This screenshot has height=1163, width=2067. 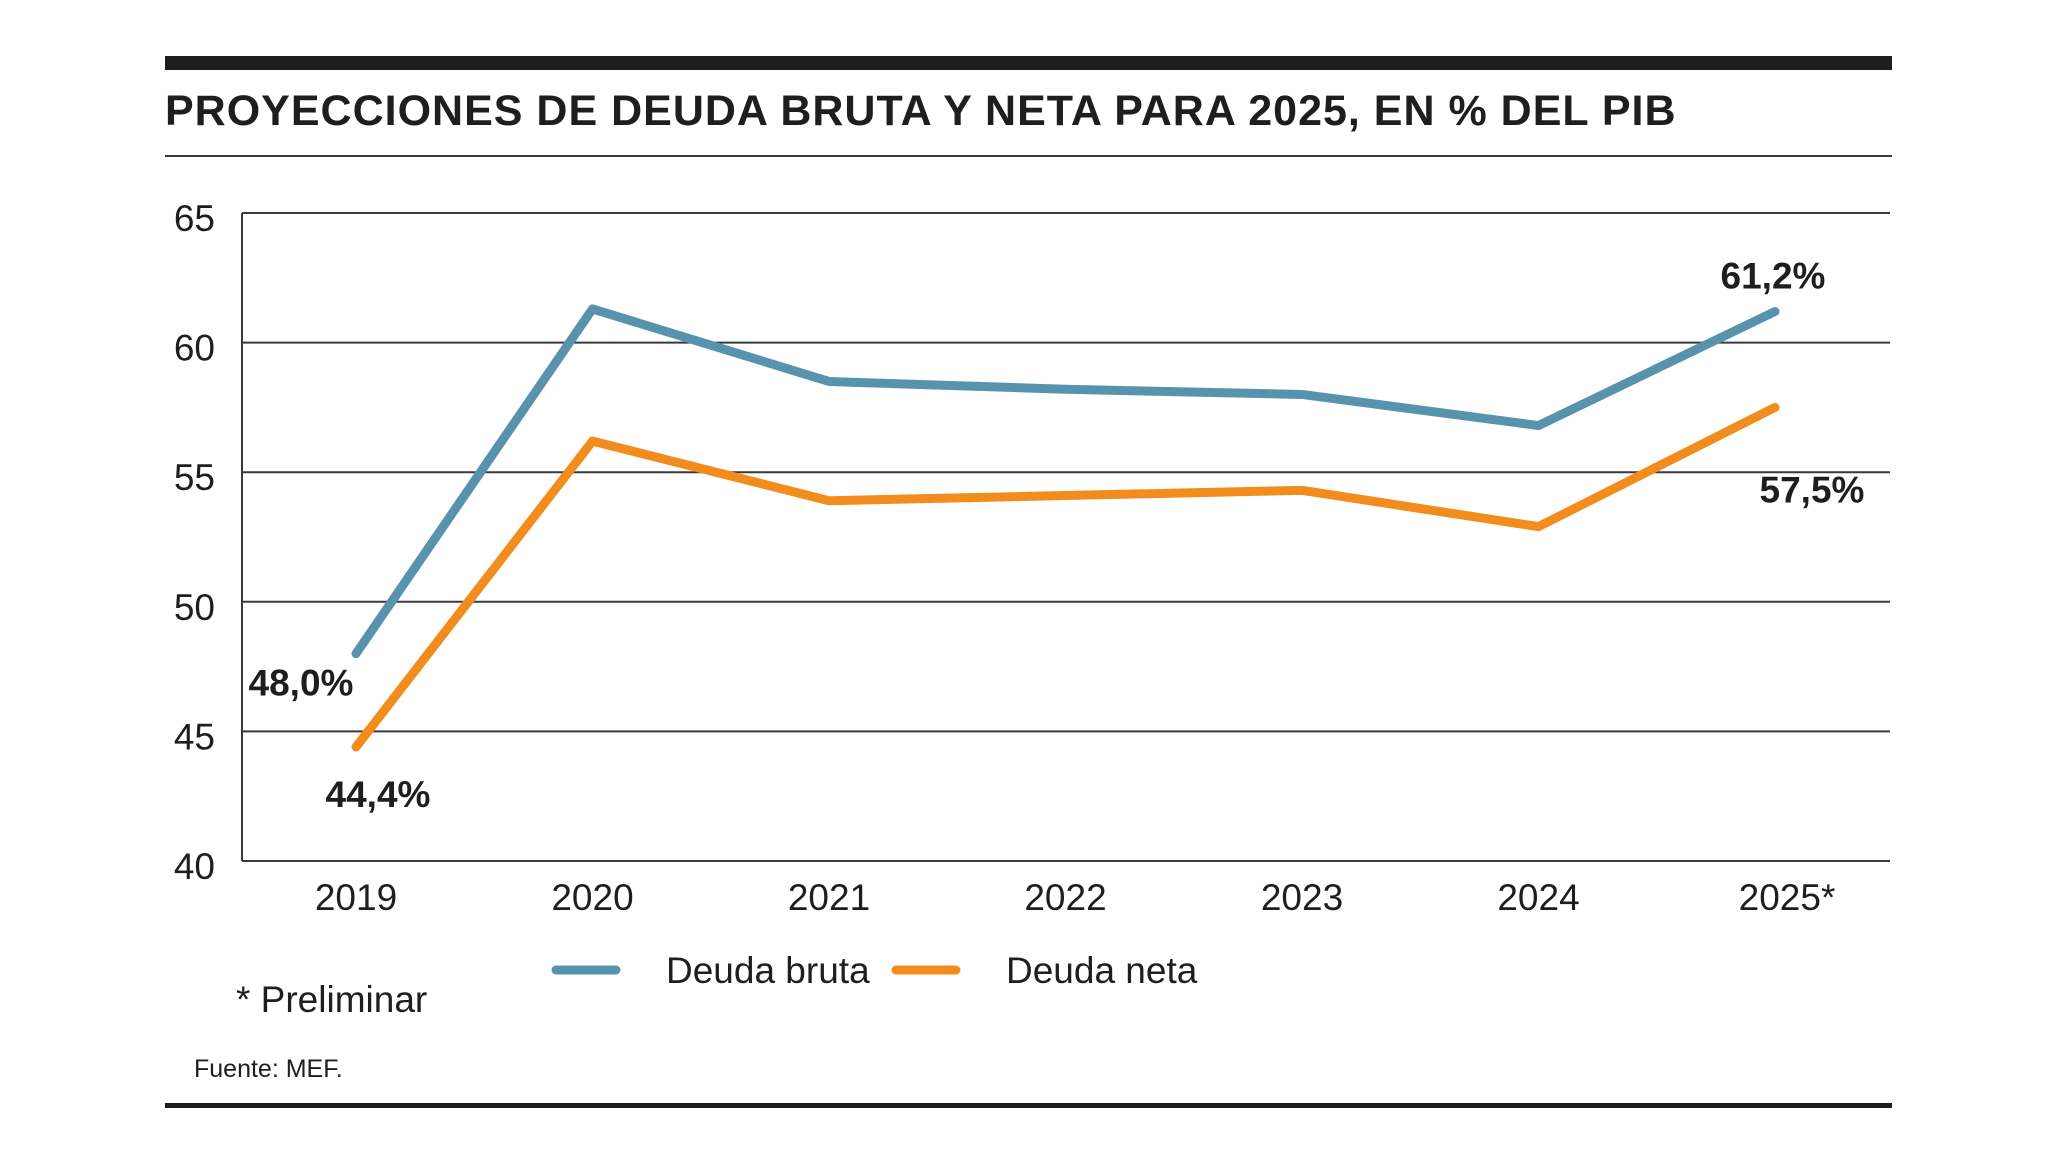 What do you see at coordinates (194, 736) in the screenshot?
I see `y-tick-label: 45` at bounding box center [194, 736].